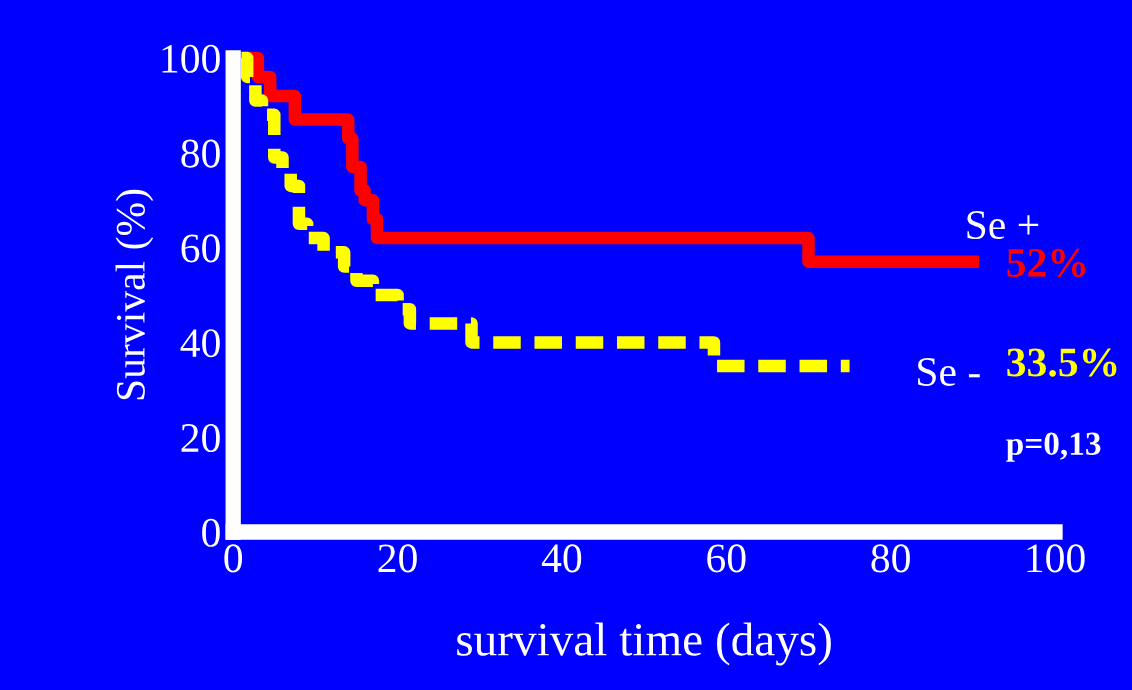 This screenshot has width=1132, height=690. I want to click on y-tick-label: 20, so click(200, 438).